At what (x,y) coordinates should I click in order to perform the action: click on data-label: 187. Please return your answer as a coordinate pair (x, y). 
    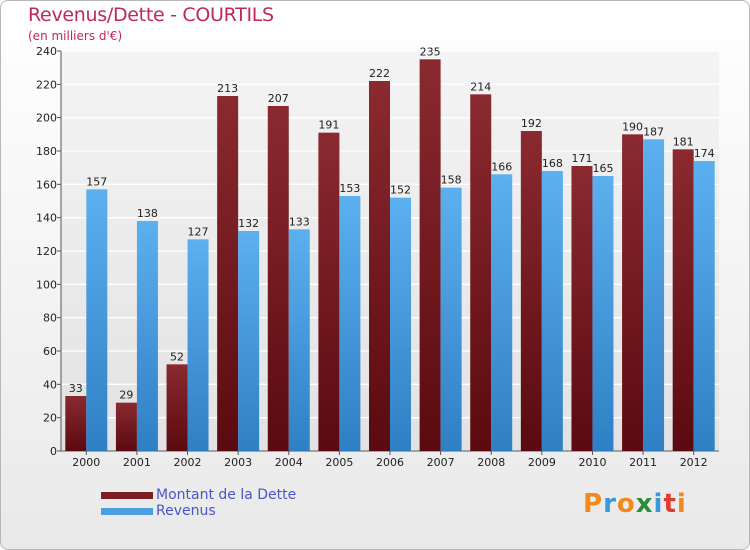
    Looking at the image, I should click on (653, 131).